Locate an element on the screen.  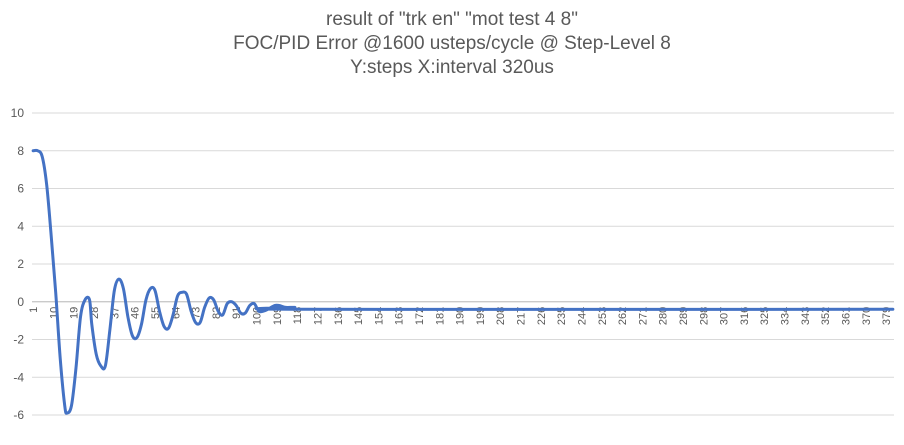
x-tick-label: 217 is located at coordinates (522, 316).